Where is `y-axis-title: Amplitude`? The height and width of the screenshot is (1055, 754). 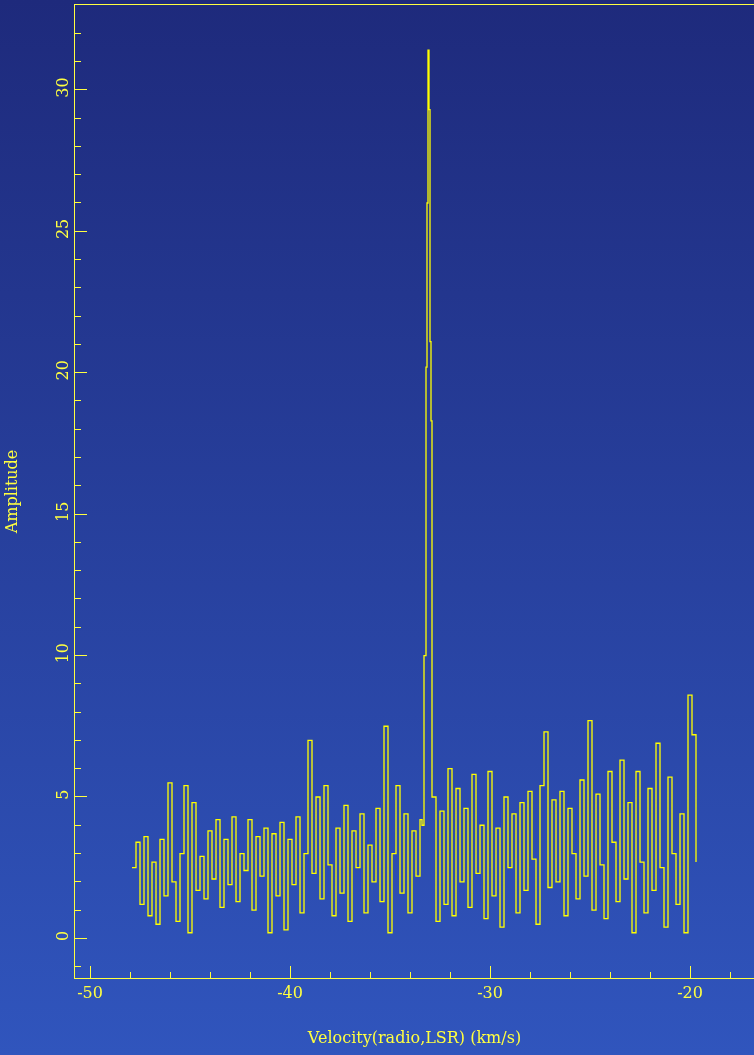 y-axis-title: Amplitude is located at coordinates (12, 492).